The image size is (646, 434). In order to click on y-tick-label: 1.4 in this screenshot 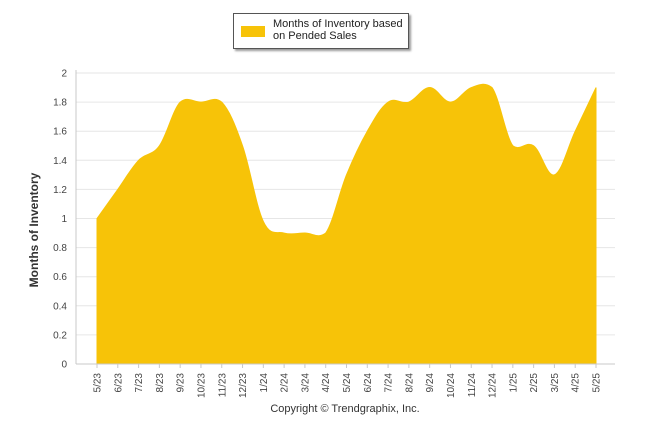, I will do `click(60, 161)`.